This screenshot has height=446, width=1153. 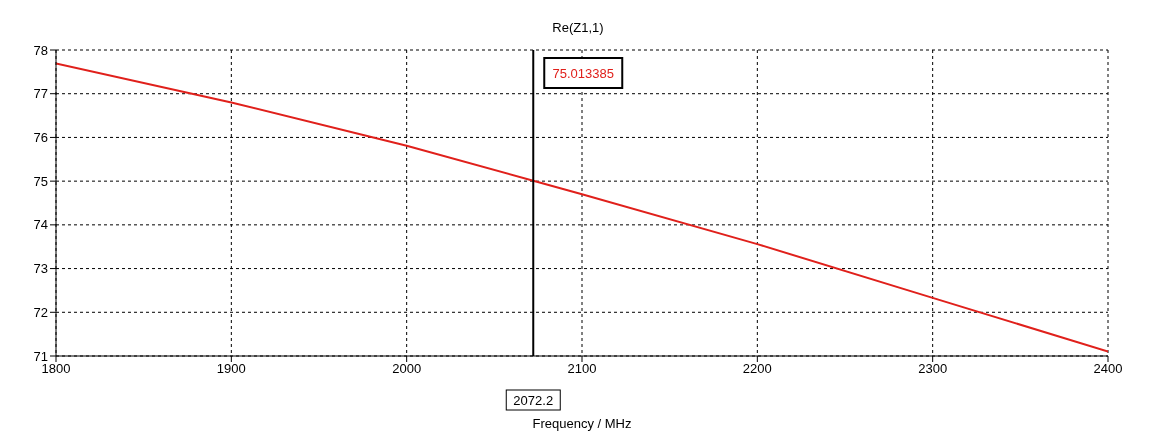 What do you see at coordinates (40, 269) in the screenshot?
I see `y-tick-label: 73` at bounding box center [40, 269].